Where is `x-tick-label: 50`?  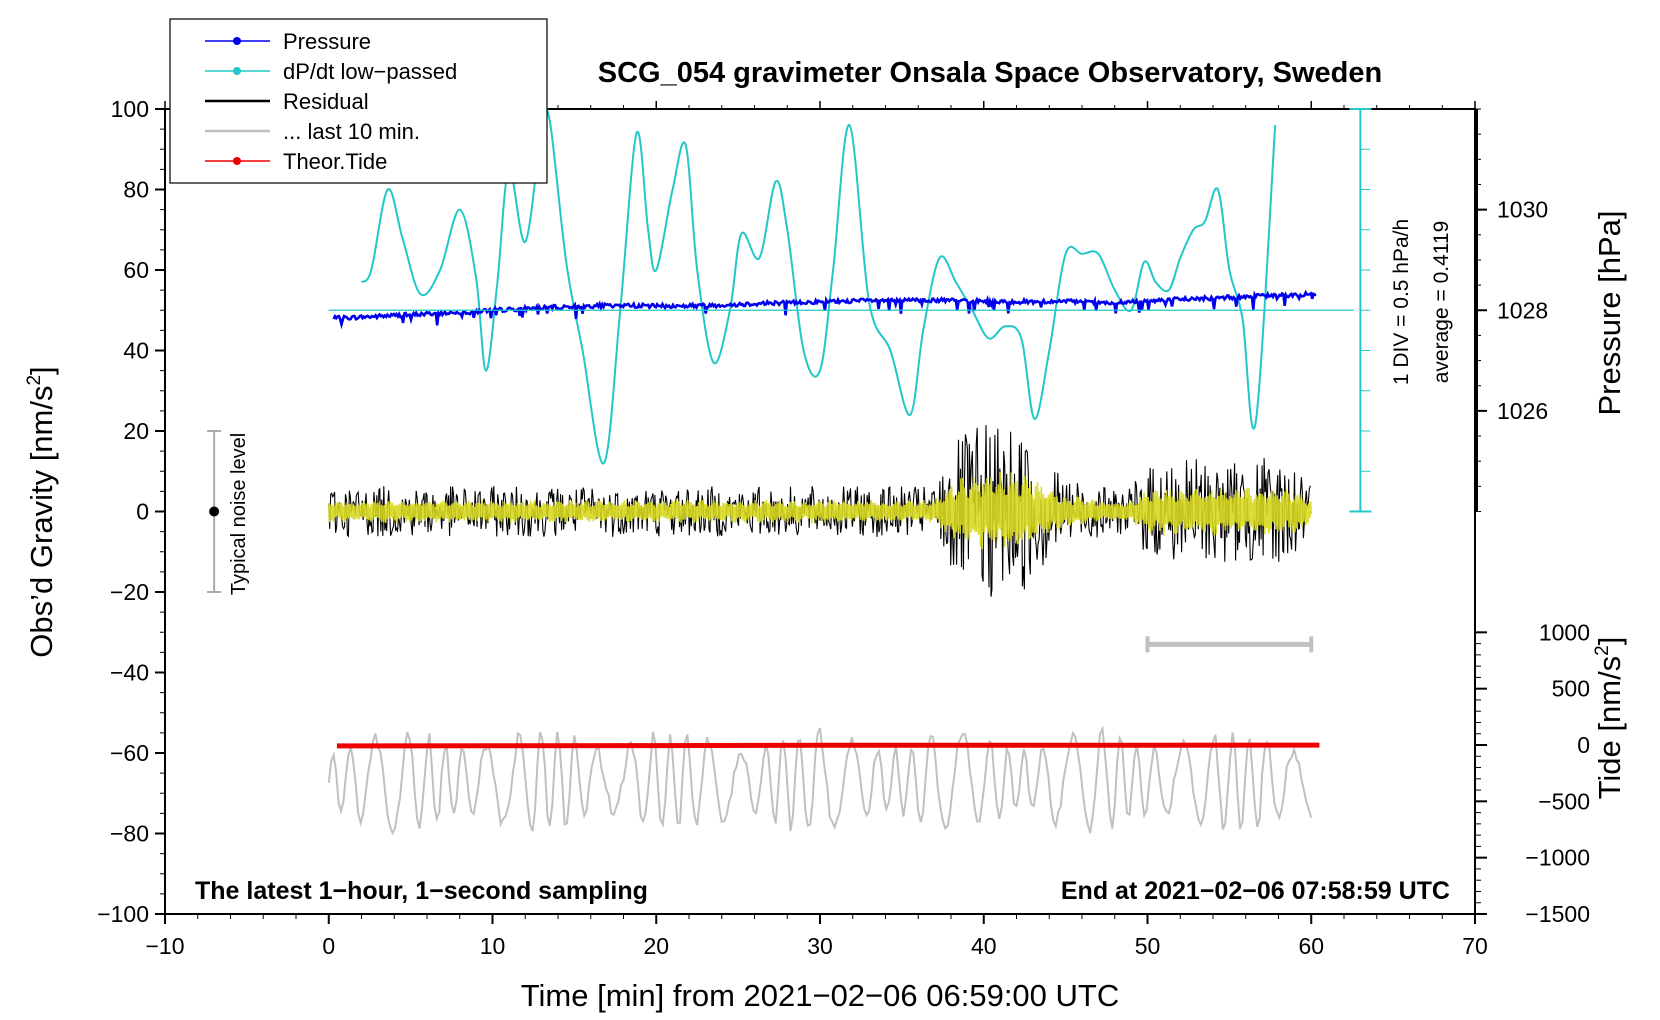
x-tick-label: 50 is located at coordinates (1148, 946).